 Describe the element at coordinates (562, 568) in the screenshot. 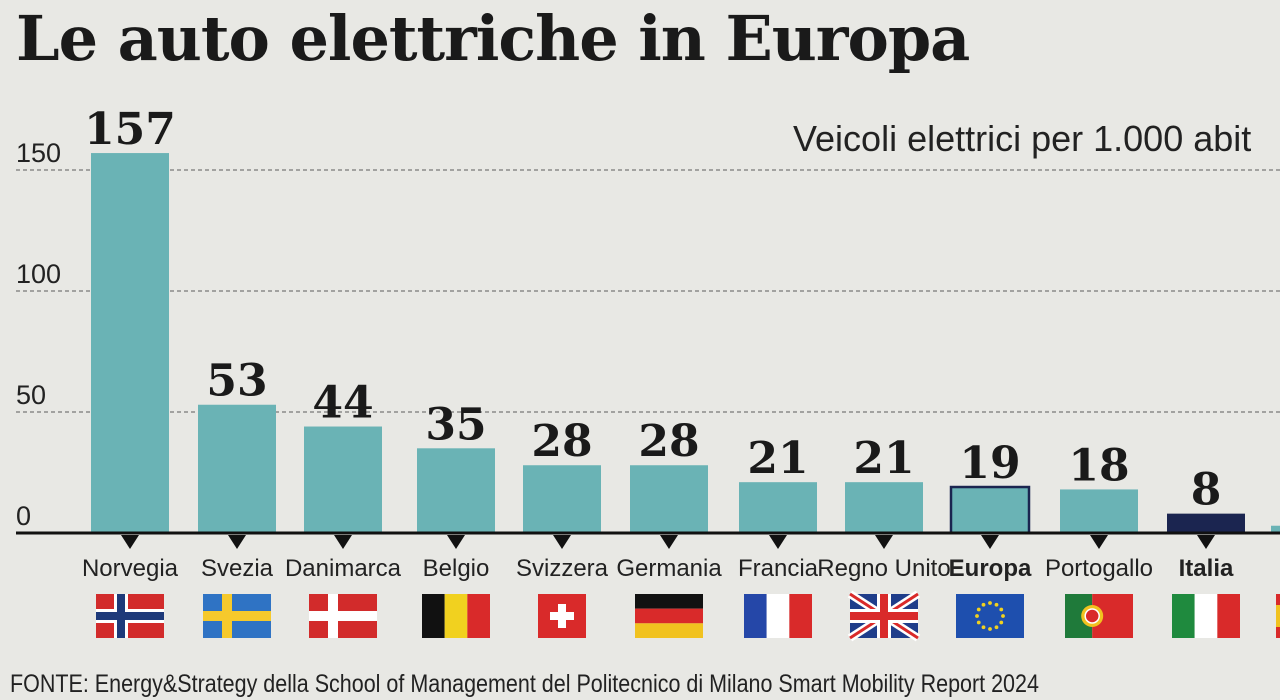

I see `category-label: Svizzera` at that location.